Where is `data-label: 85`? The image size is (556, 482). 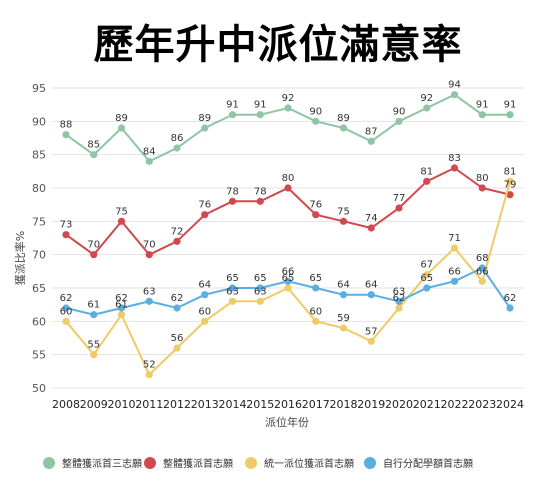 data-label: 85 is located at coordinates (93, 145).